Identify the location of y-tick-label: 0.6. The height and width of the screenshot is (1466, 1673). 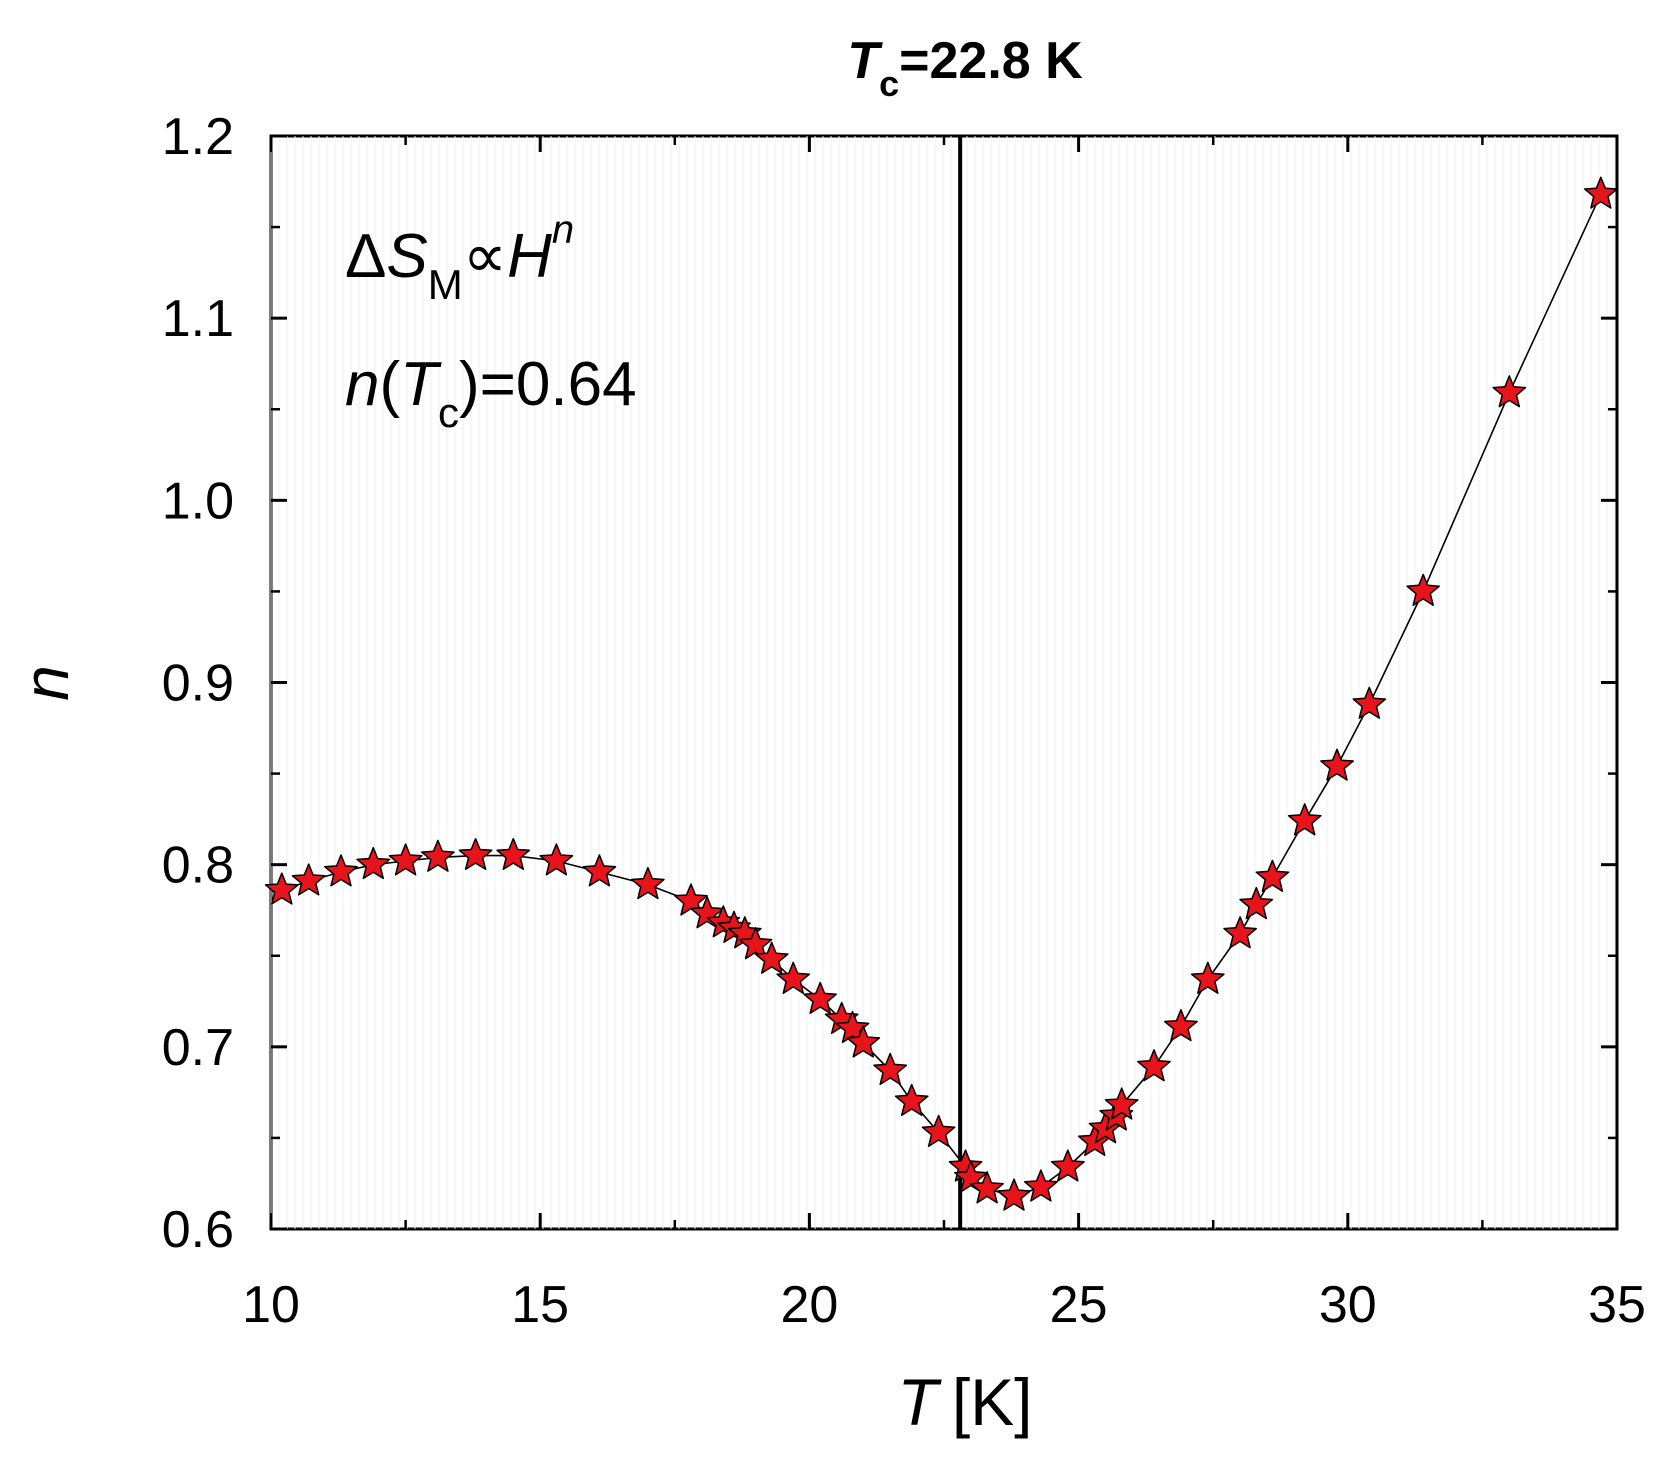
(198, 1230).